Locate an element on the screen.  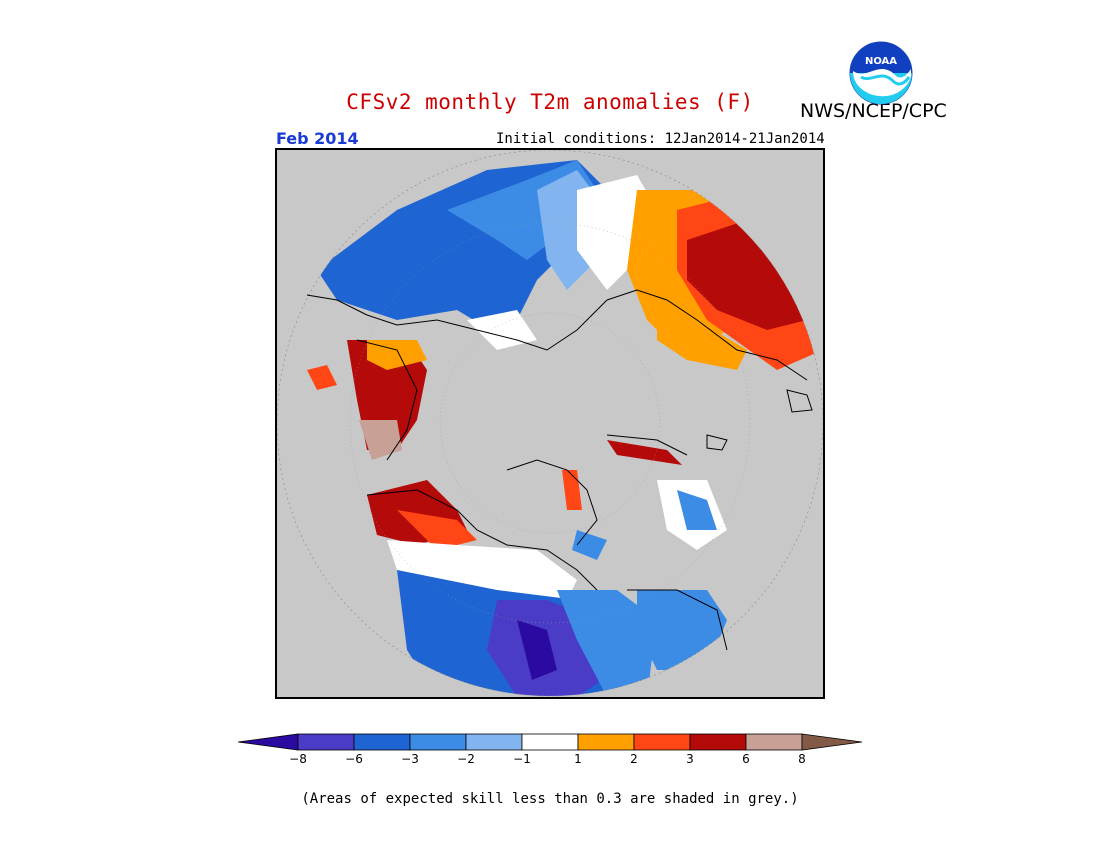
legend-tick-label: −3 is located at coordinates (410, 759).